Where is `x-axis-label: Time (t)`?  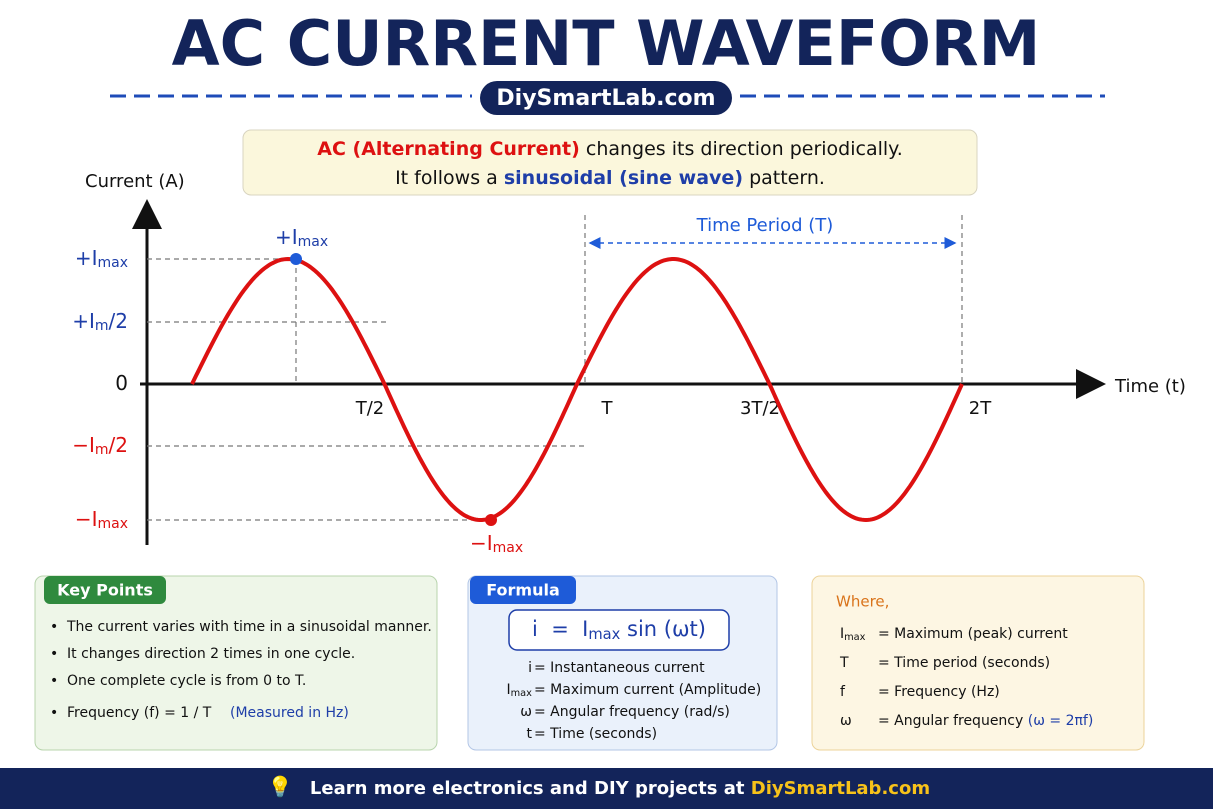
x-axis-label: Time (t) is located at coordinates (1150, 386).